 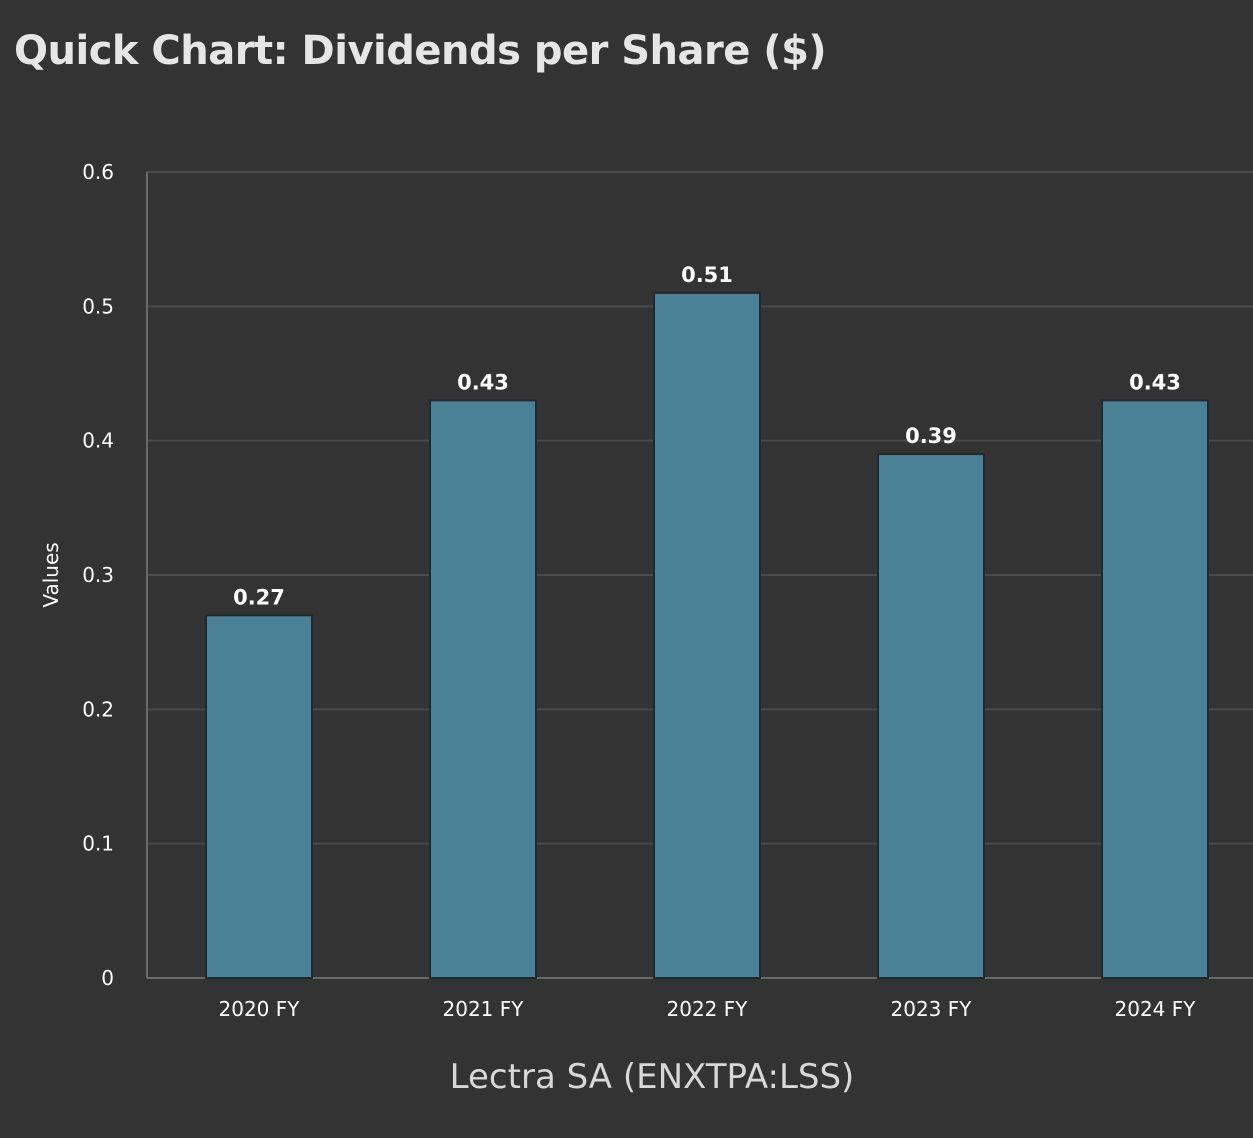 I want to click on y-tick-label: 0, so click(x=107, y=978).